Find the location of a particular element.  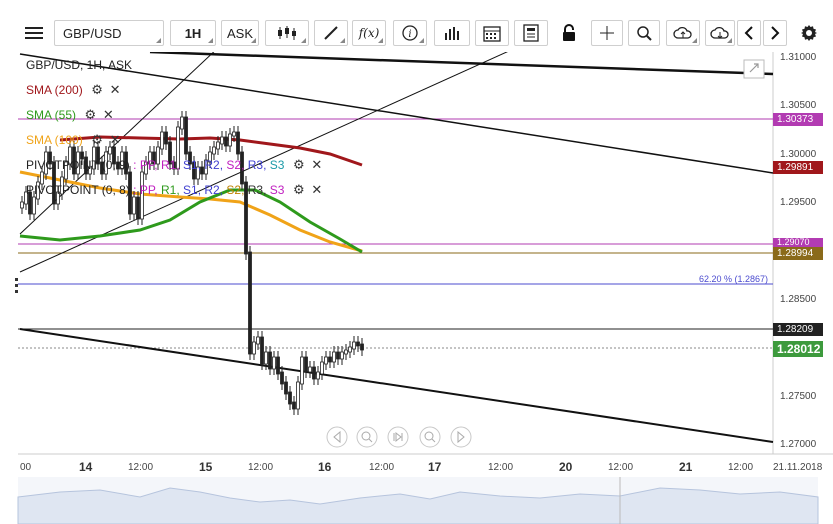

info-button: i is located at coordinates (410, 33).